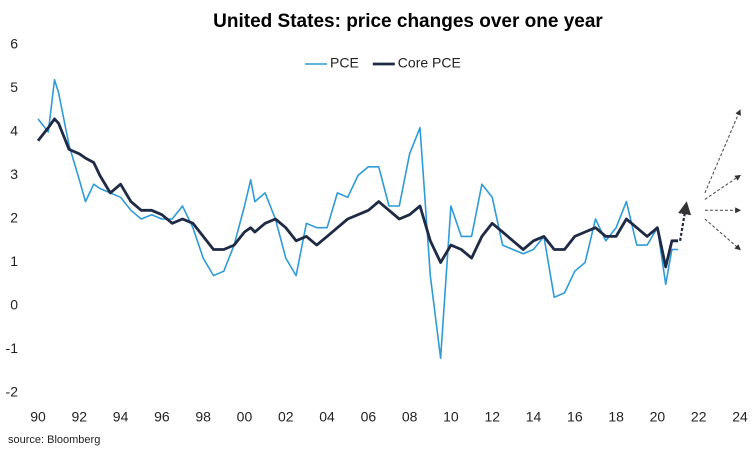 The height and width of the screenshot is (449, 755). I want to click on x-tick-label: 18, so click(616, 417).